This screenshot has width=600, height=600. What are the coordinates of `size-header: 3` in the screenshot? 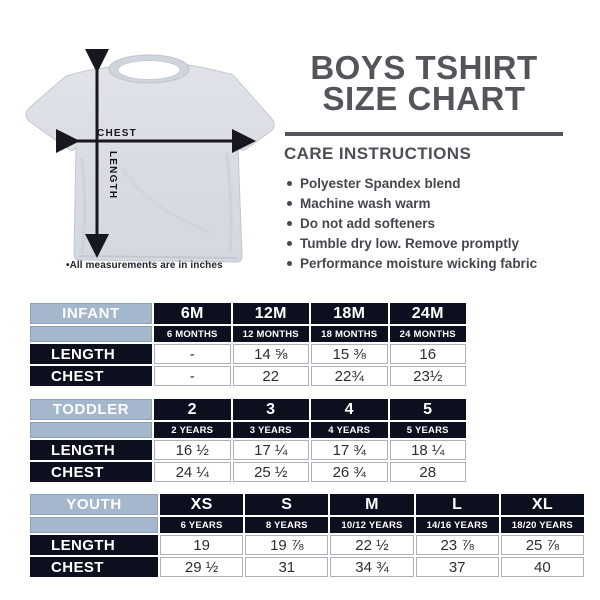 It's located at (270, 409).